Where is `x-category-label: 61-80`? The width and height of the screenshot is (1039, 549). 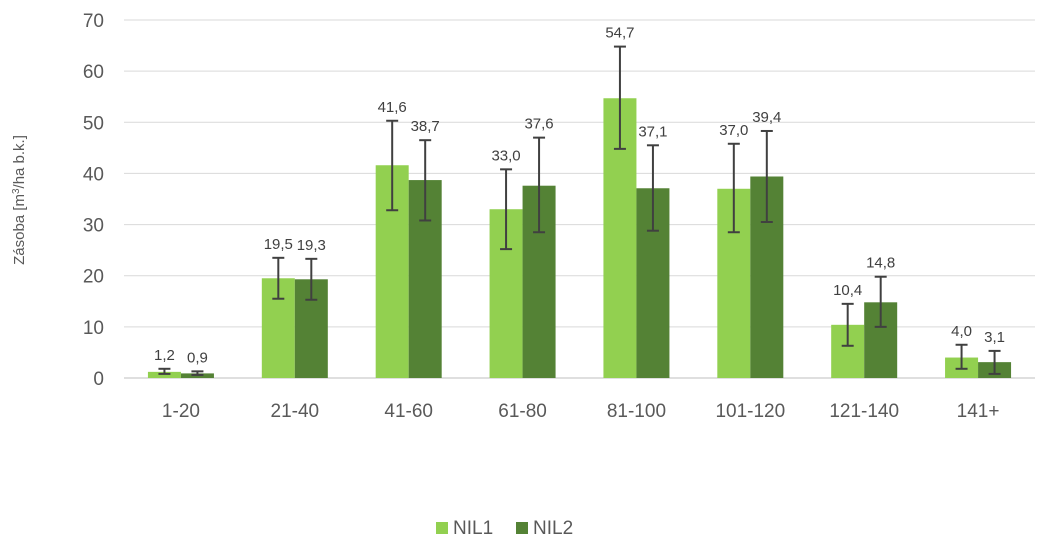
x-category-label: 61-80 is located at coordinates (522, 411).